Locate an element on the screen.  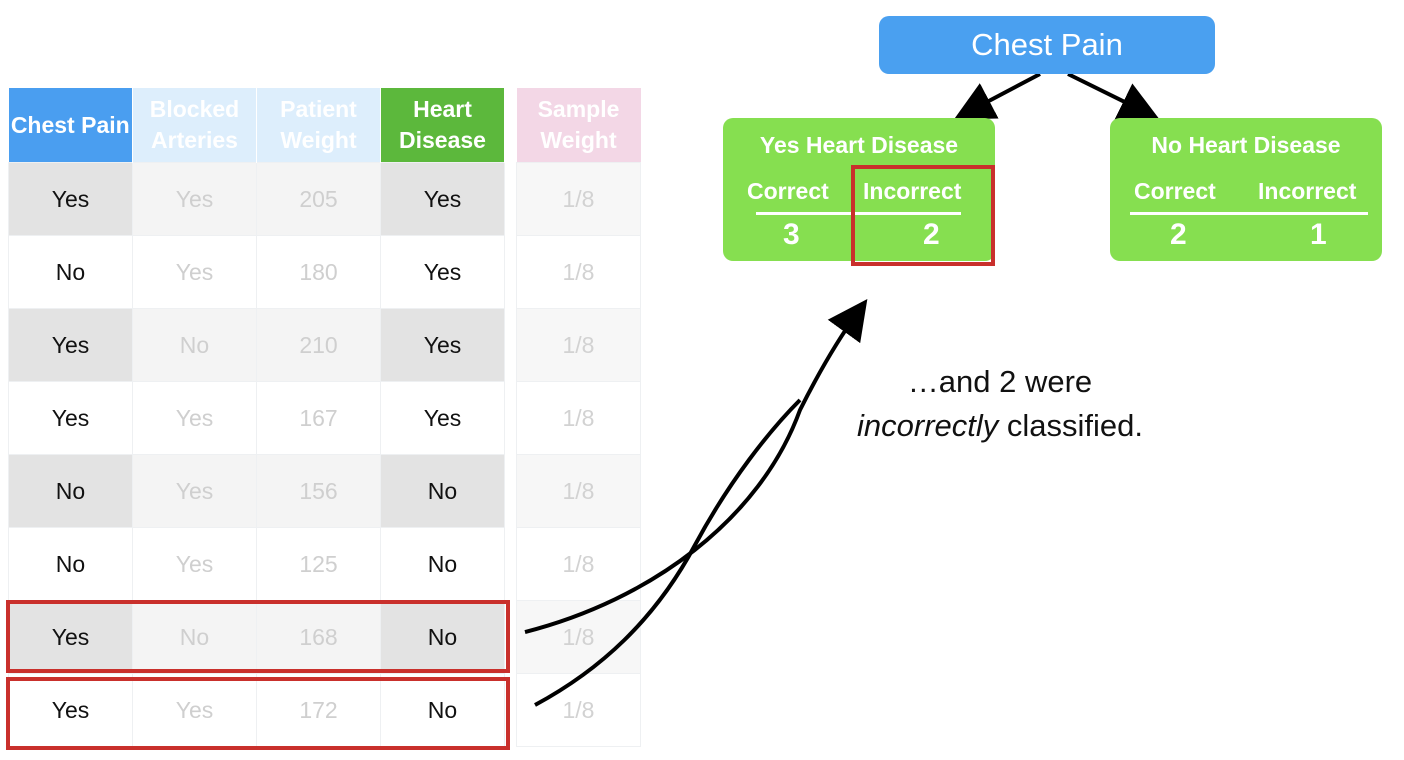
patient-weight-cell: 167 is located at coordinates (318, 418).